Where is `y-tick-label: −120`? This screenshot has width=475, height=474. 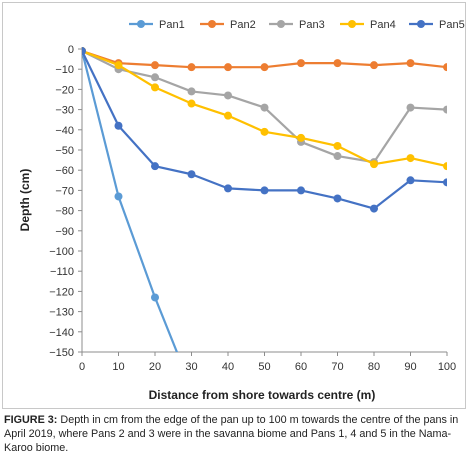 y-tick-label: −120 is located at coordinates (61, 292).